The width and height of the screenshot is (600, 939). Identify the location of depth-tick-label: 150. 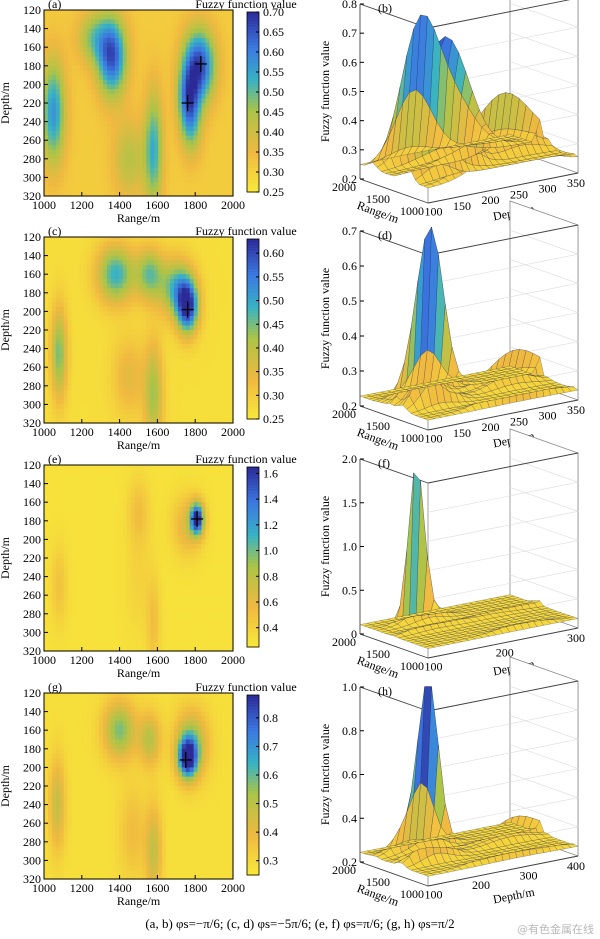
(462, 206).